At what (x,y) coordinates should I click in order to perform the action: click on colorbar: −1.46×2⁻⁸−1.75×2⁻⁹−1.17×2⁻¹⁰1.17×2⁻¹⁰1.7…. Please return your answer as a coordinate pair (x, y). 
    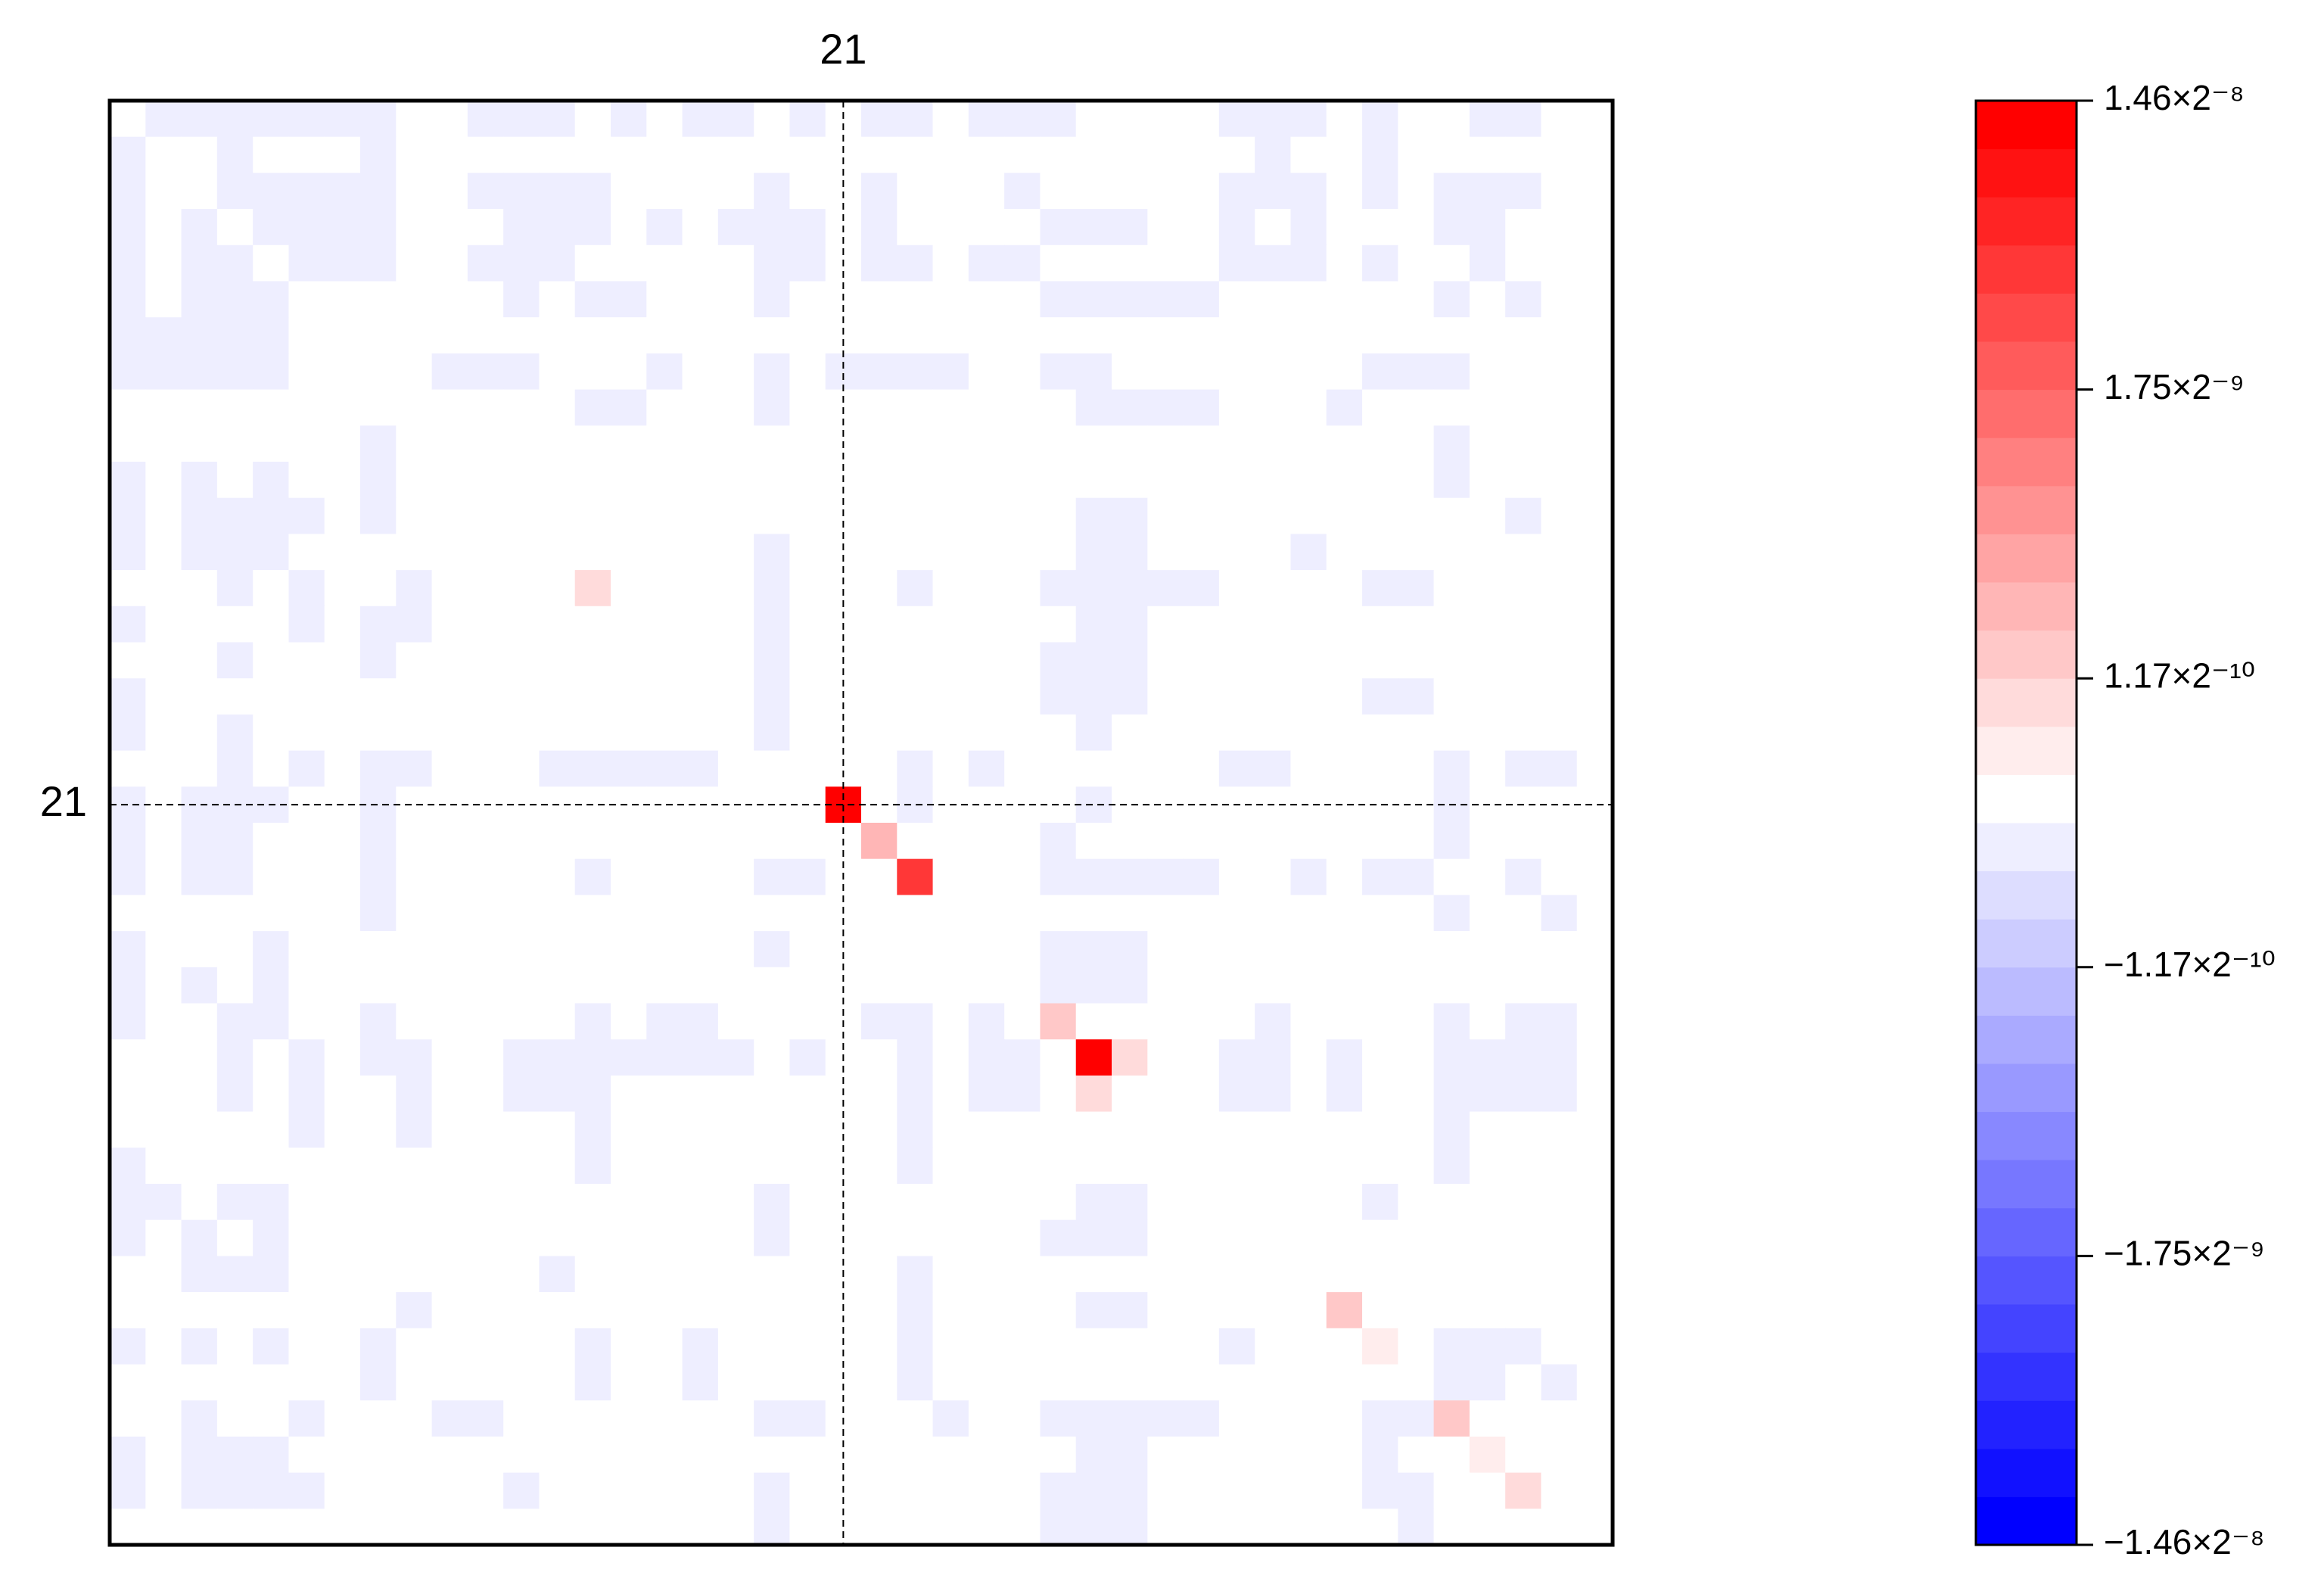
    Looking at the image, I should click on (2125, 820).